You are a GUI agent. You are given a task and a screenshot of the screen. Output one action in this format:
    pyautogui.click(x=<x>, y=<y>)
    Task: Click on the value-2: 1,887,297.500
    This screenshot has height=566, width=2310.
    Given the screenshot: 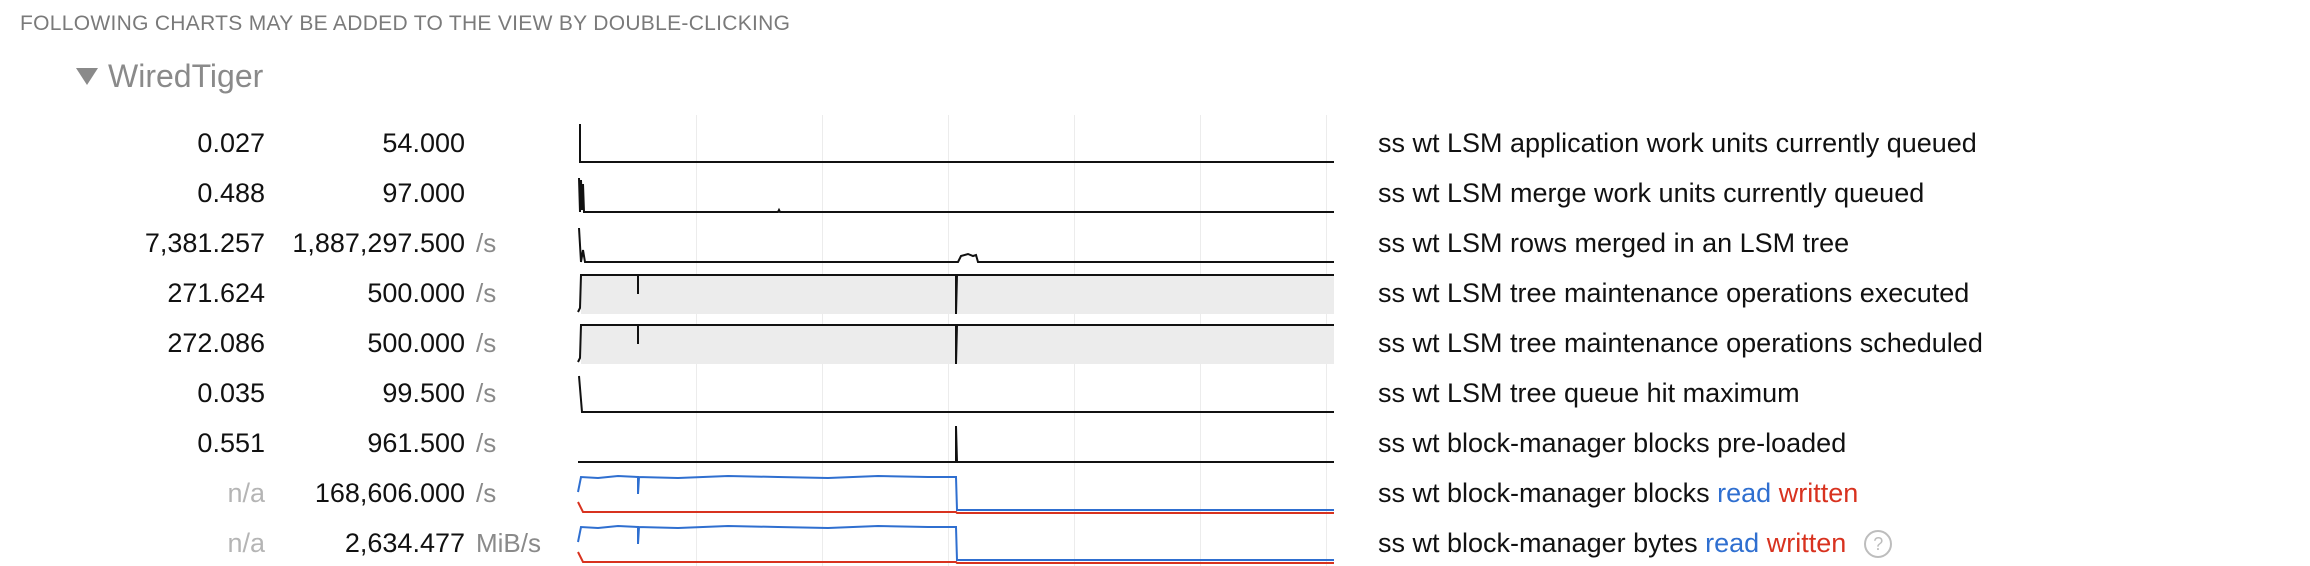 What is the action you would take?
    pyautogui.click(x=378, y=243)
    